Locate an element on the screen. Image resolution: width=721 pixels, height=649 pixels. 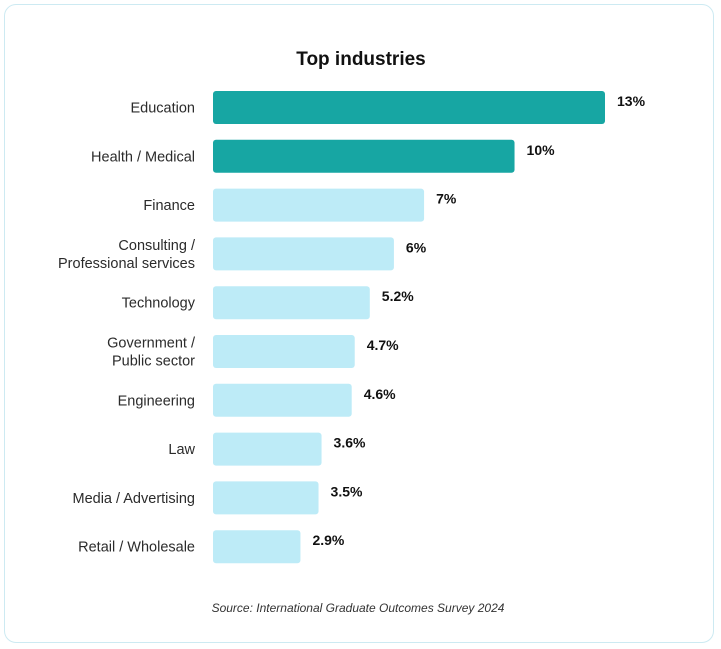
value-label-2: 7% is located at coordinates (446, 199).